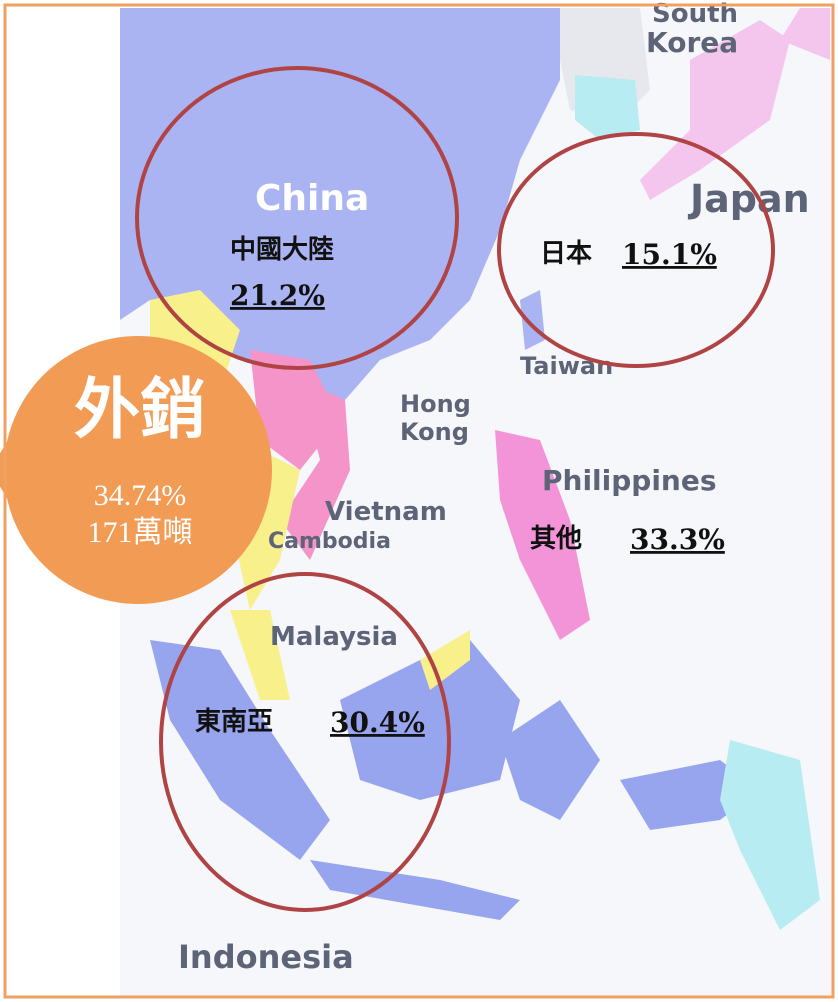  What do you see at coordinates (415, 890) in the screenshot?
I see `java-land` at bounding box center [415, 890].